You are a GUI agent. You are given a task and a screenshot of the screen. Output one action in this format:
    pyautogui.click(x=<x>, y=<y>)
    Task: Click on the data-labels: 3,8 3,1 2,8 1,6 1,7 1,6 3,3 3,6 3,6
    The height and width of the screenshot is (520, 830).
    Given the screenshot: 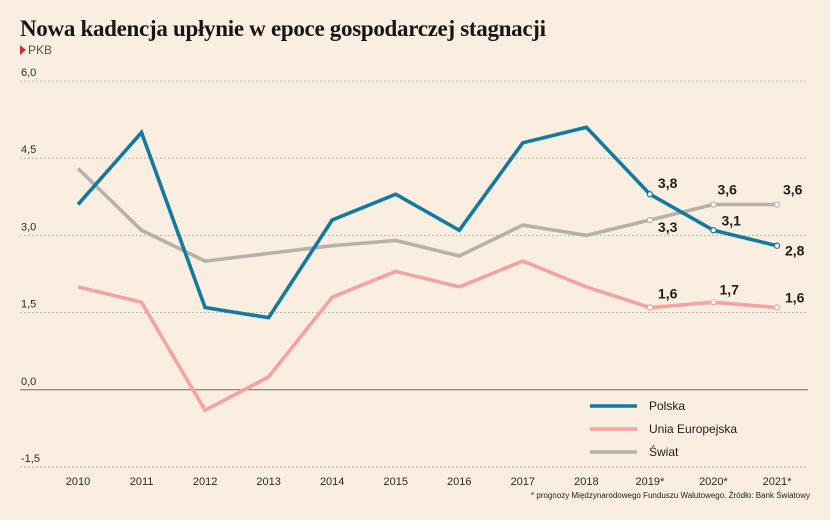 What is the action you would take?
    pyautogui.click(x=731, y=240)
    